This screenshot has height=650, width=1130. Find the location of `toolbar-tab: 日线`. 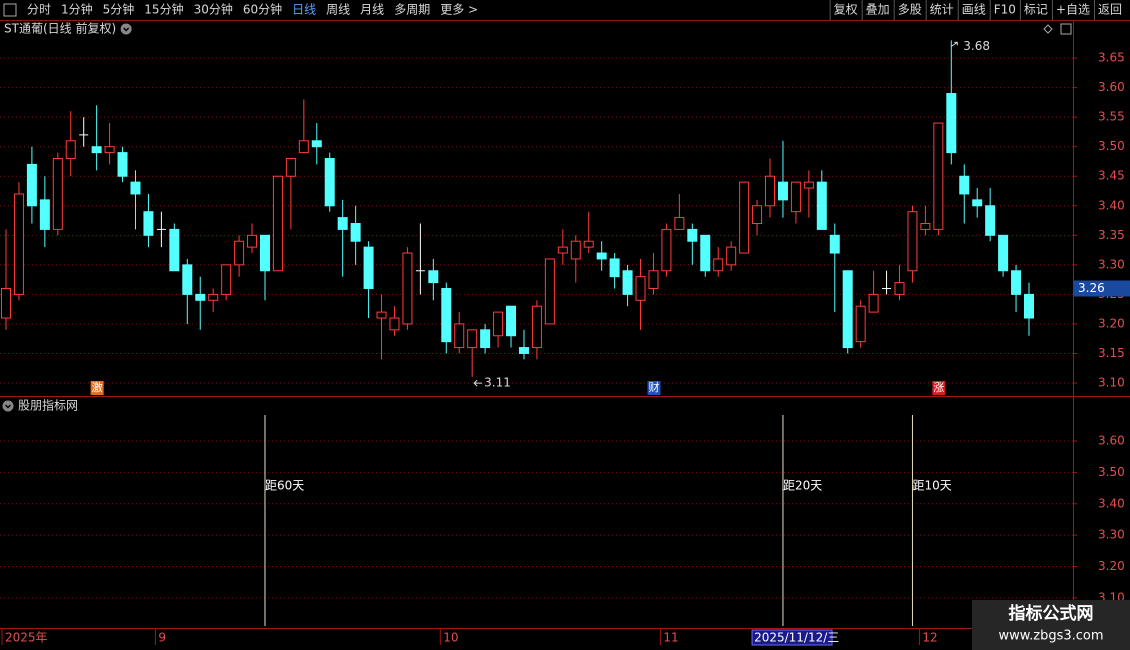

toolbar-tab: 日线 is located at coordinates (304, 10).